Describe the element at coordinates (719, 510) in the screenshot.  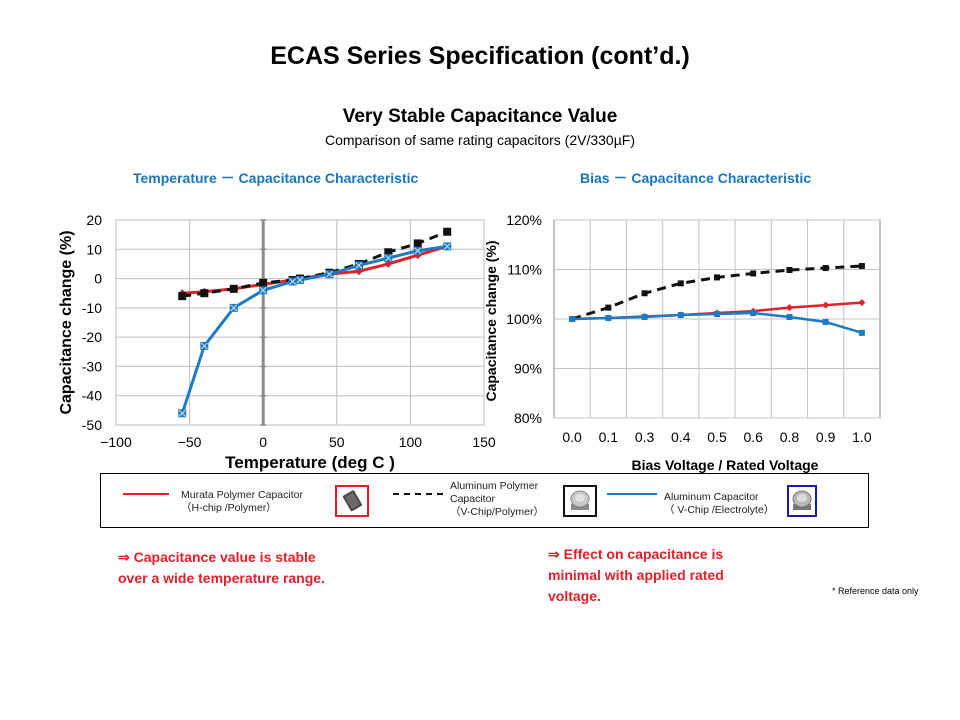
I see `legend-aluminum-line2: （ V-Chip /Electrolyte）` at that location.